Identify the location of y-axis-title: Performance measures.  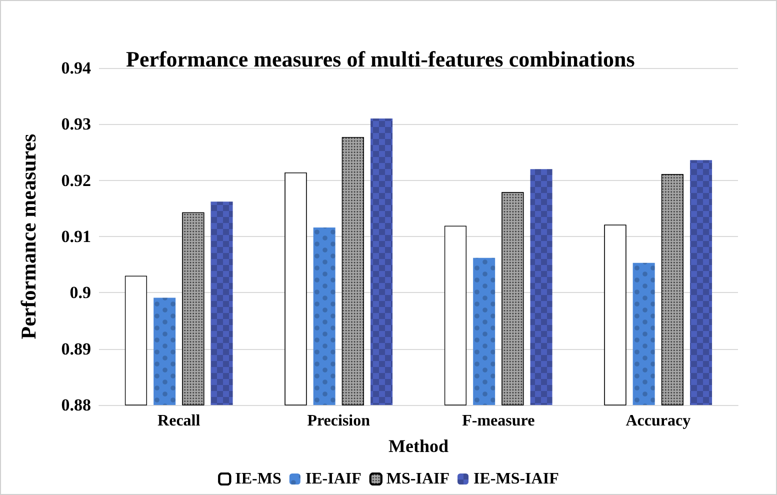
(28, 237).